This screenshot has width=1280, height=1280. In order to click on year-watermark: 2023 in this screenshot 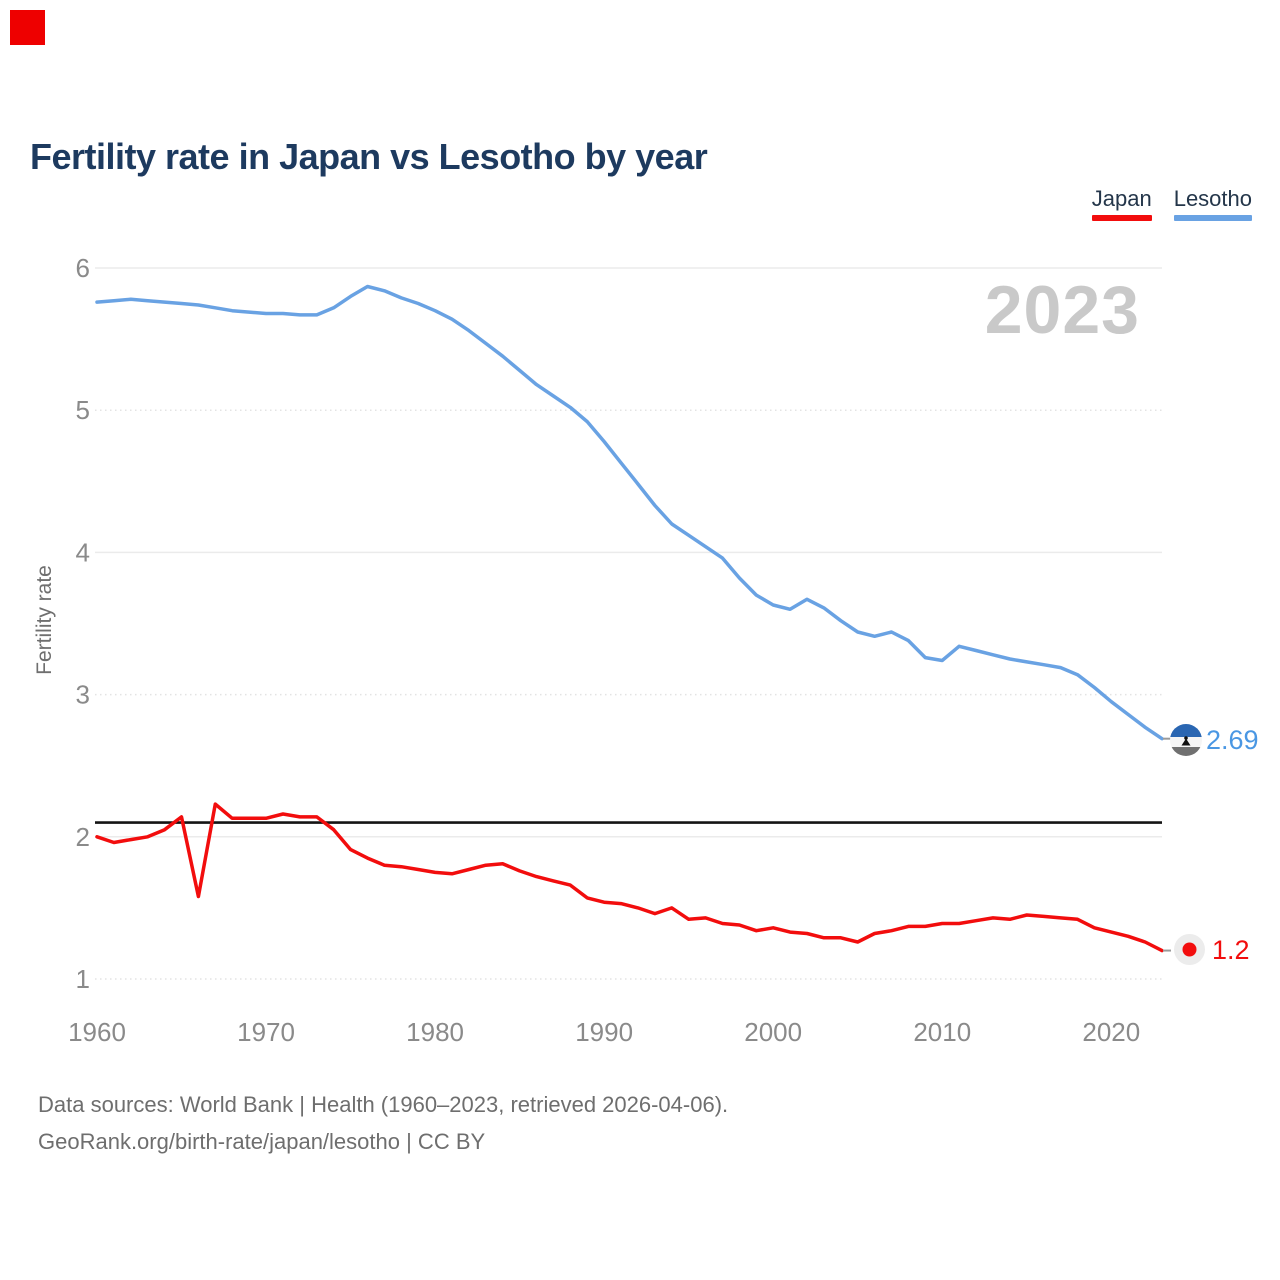, I will do `click(1062, 310)`.